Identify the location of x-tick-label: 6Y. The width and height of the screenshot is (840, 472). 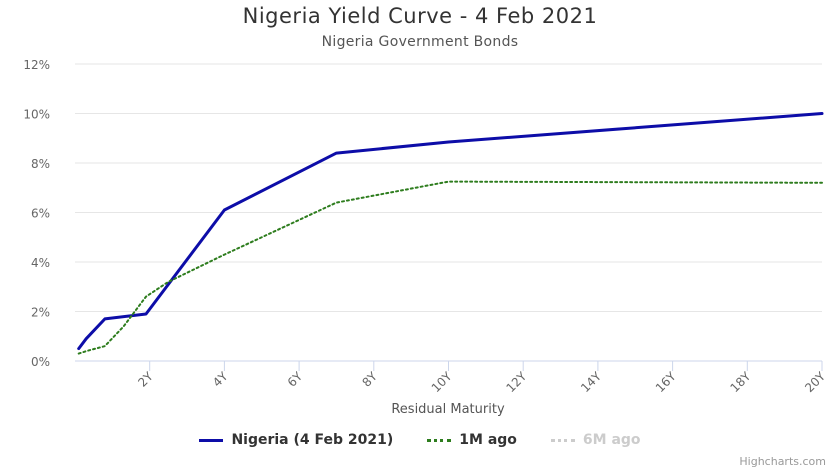
(295, 379).